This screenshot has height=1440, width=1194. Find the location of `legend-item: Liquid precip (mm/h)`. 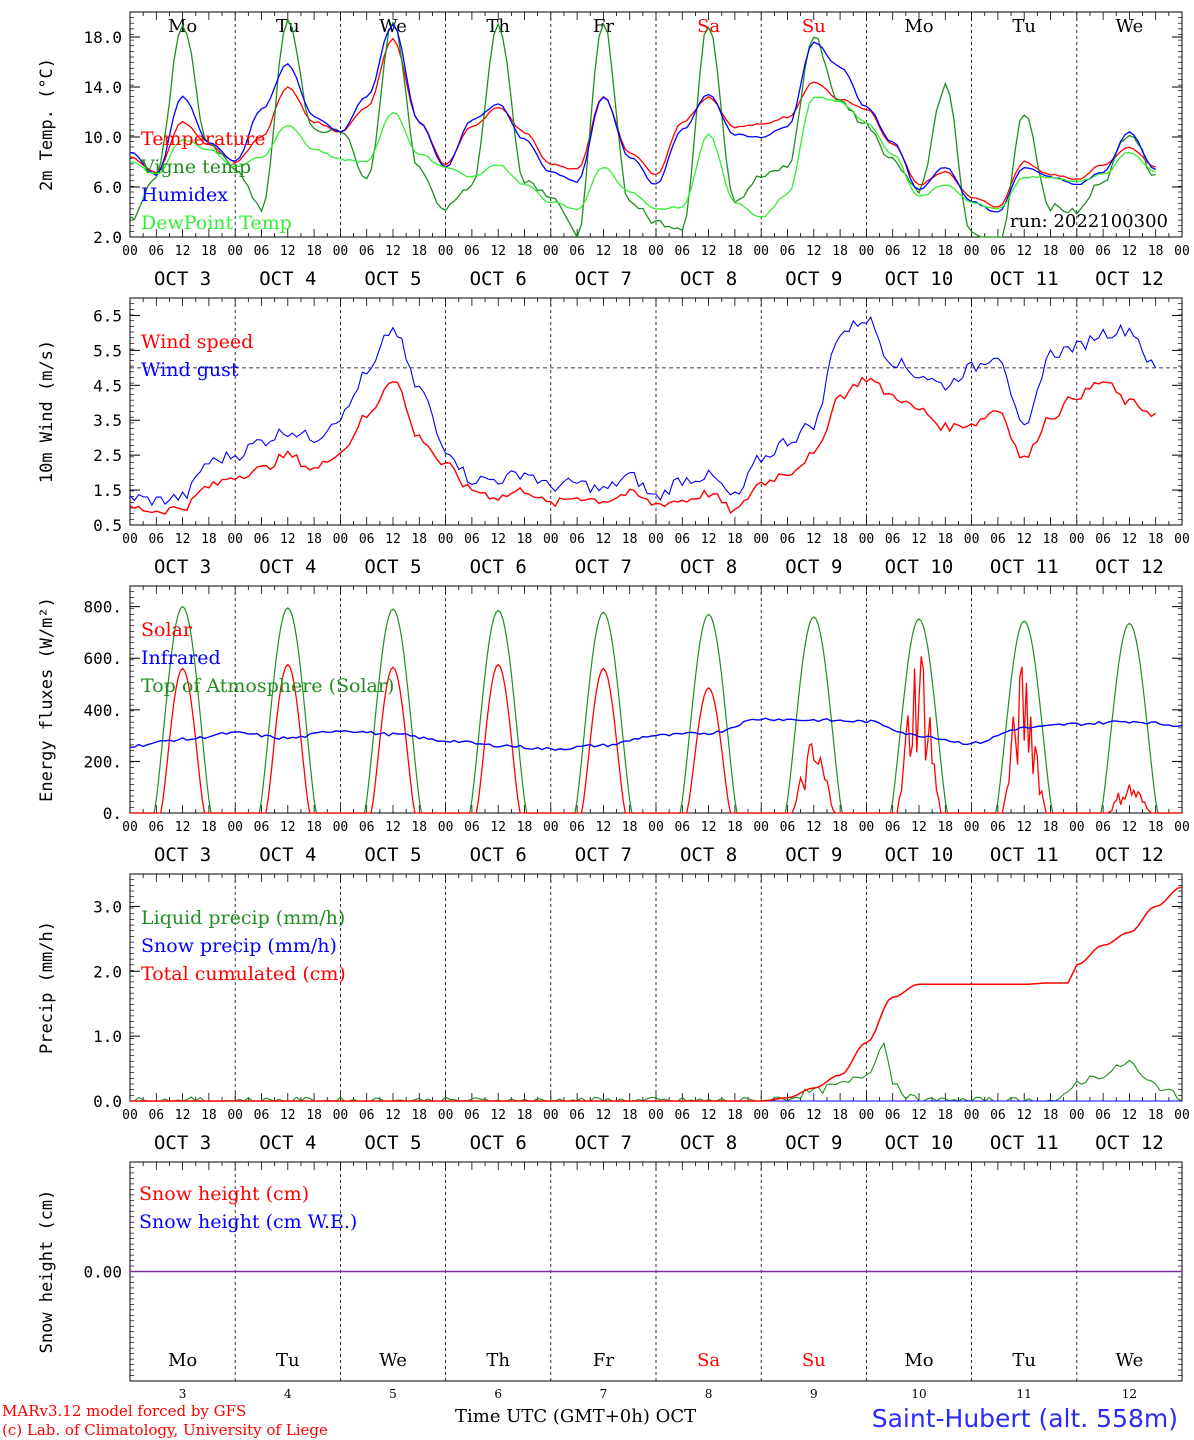

legend-item: Liquid precip (mm/h) is located at coordinates (243, 918).